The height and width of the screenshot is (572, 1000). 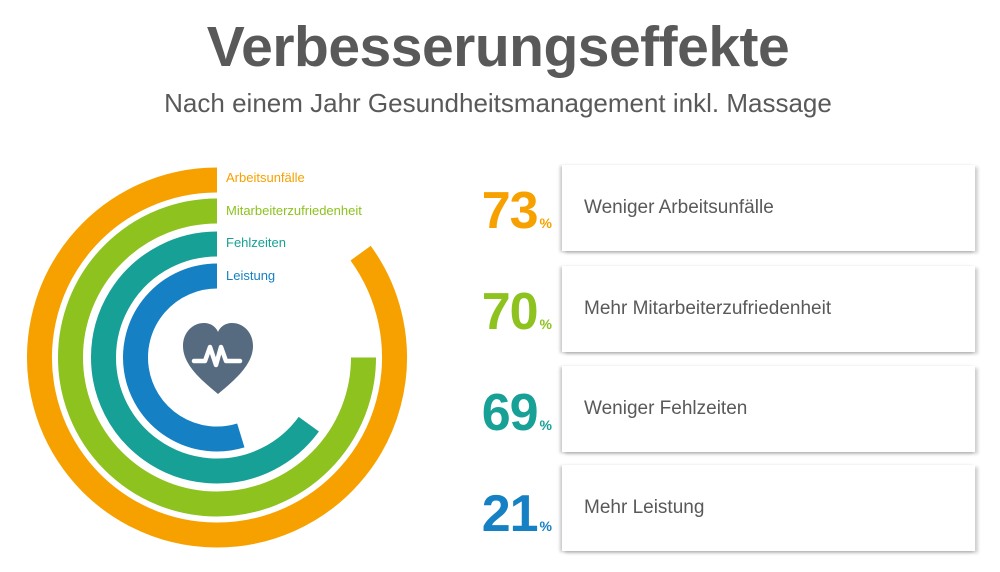 What do you see at coordinates (679, 207) in the screenshot?
I see `stat-card-text: Weniger Arbeitsunfälle` at bounding box center [679, 207].